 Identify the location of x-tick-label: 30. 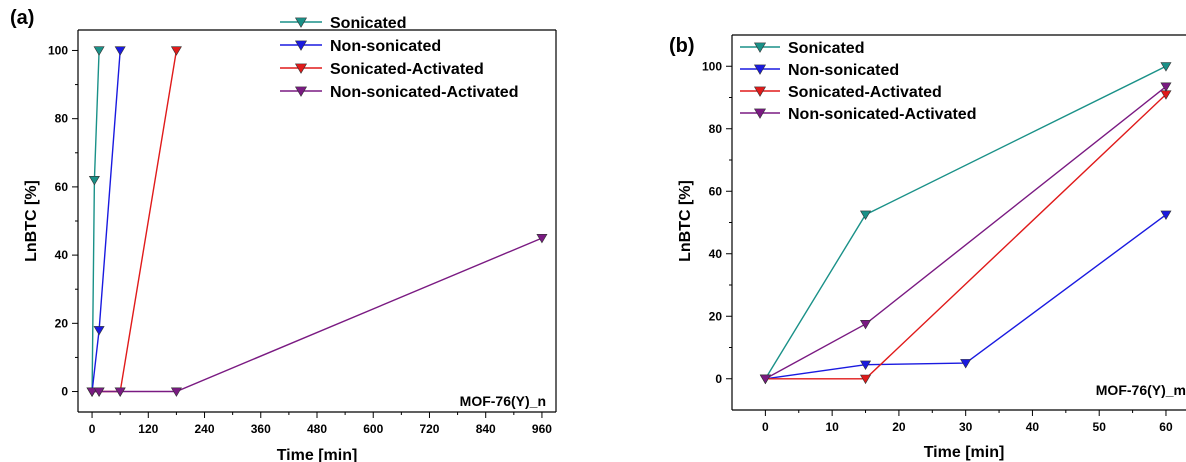
(966, 427).